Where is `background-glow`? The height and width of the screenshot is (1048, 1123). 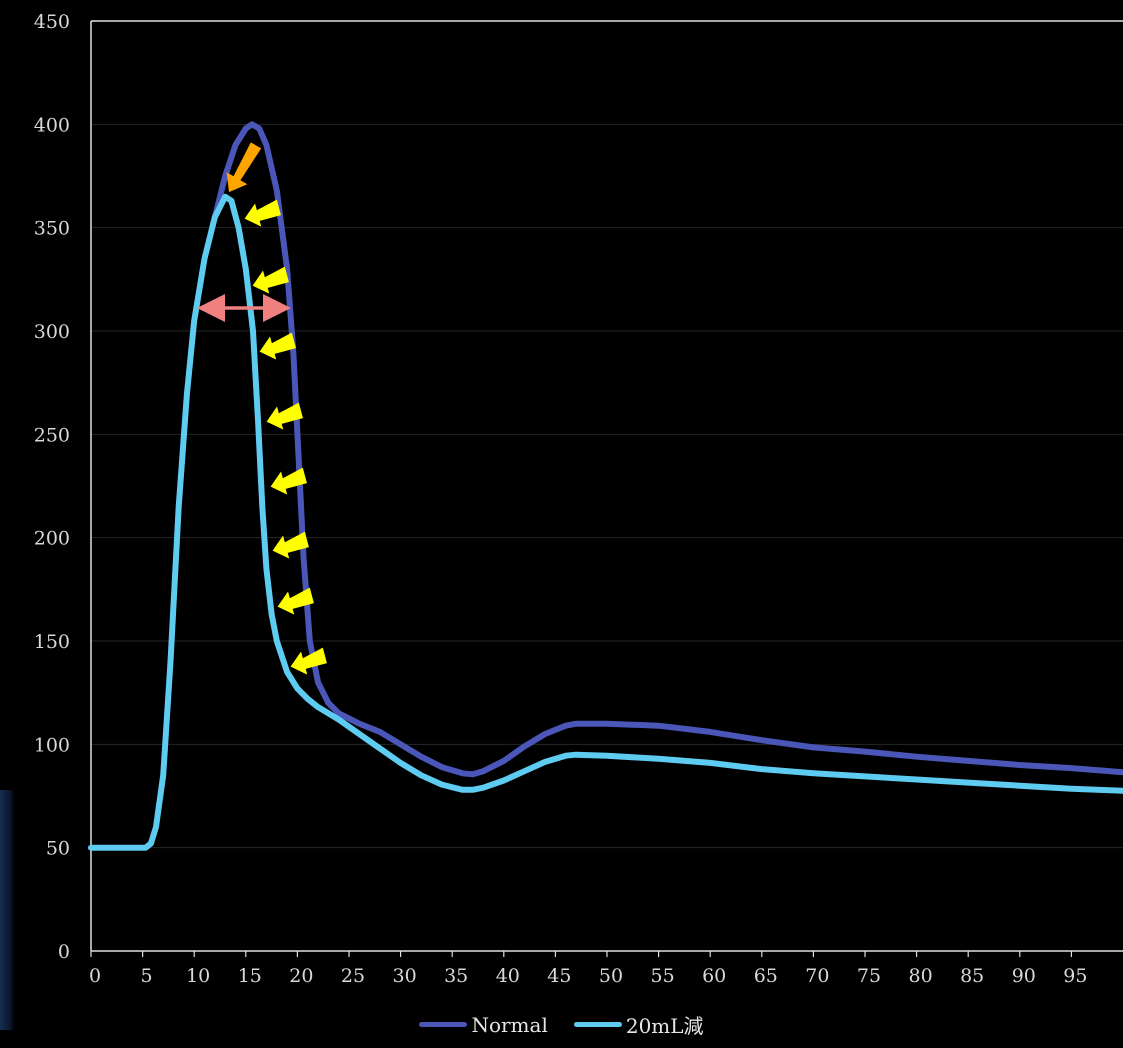 background-glow is located at coordinates (7, 910).